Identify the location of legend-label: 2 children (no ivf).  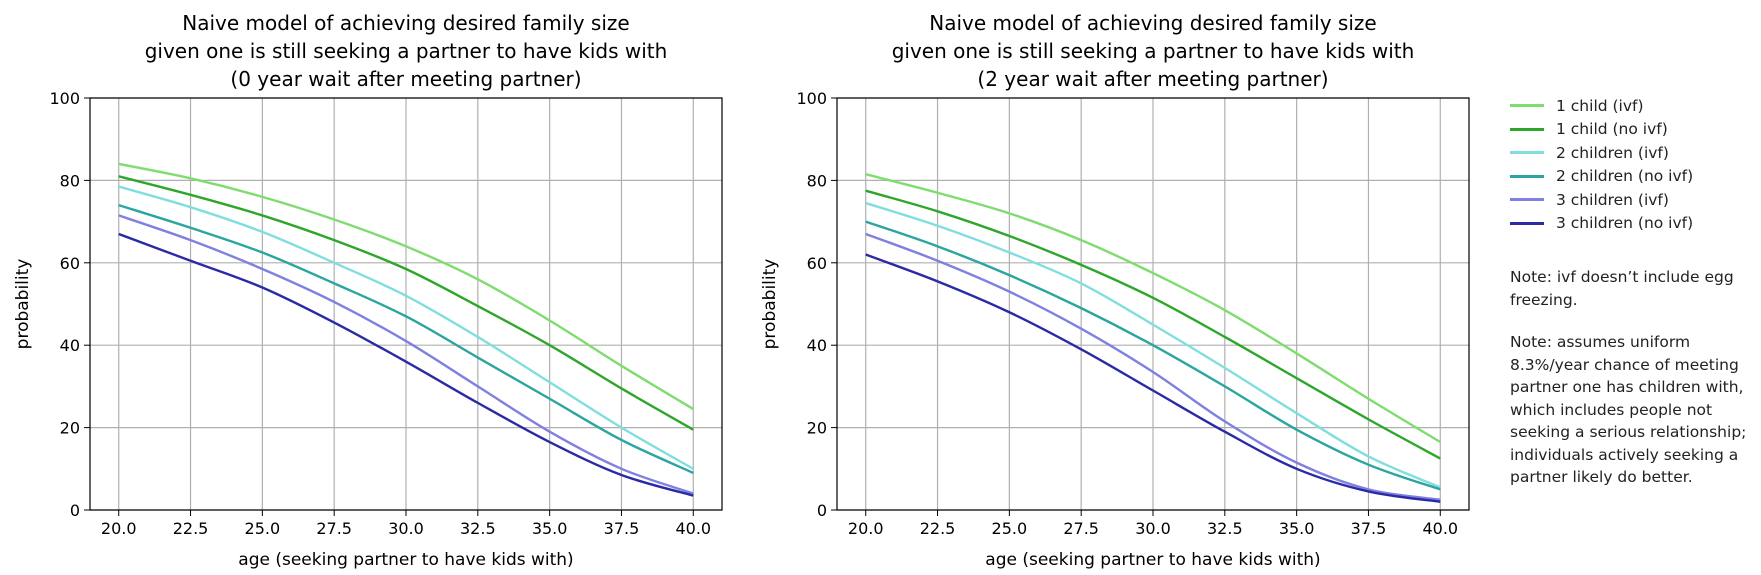
(1625, 176).